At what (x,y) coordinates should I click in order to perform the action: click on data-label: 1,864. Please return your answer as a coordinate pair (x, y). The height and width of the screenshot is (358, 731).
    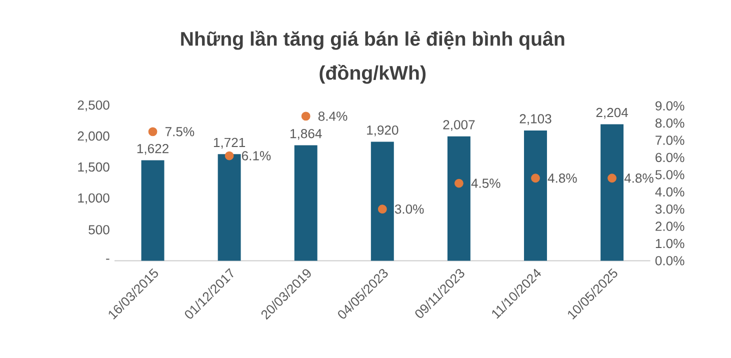
    Looking at the image, I should click on (306, 134).